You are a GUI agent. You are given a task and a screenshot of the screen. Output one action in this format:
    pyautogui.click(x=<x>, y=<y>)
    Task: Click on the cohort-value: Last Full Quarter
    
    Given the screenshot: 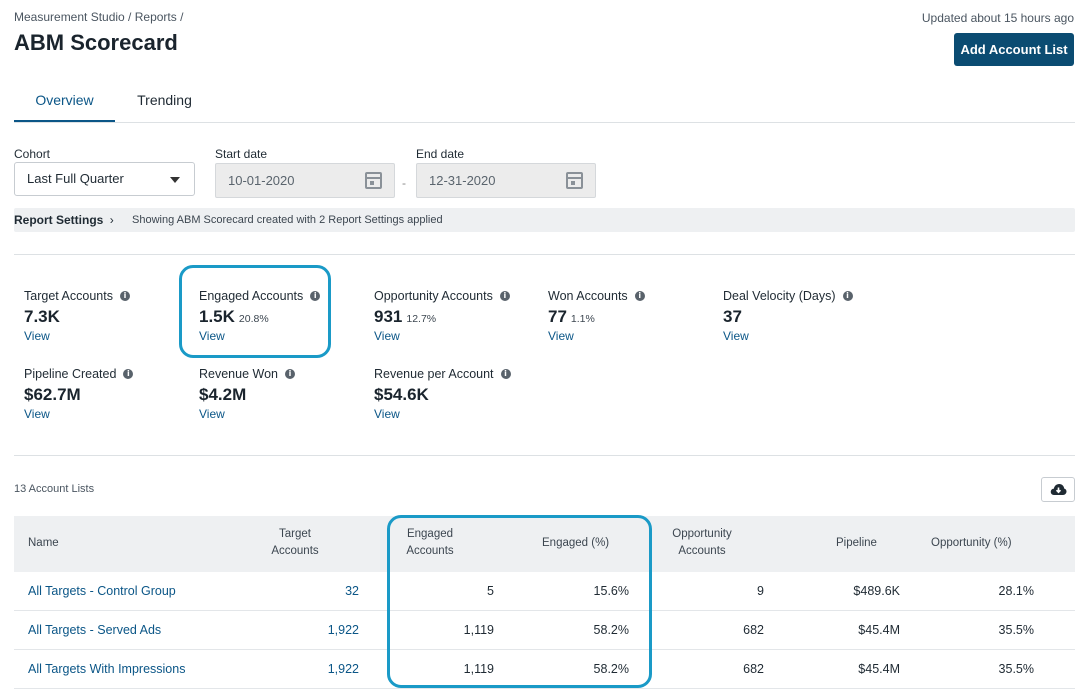 What is the action you would take?
    pyautogui.click(x=75, y=178)
    